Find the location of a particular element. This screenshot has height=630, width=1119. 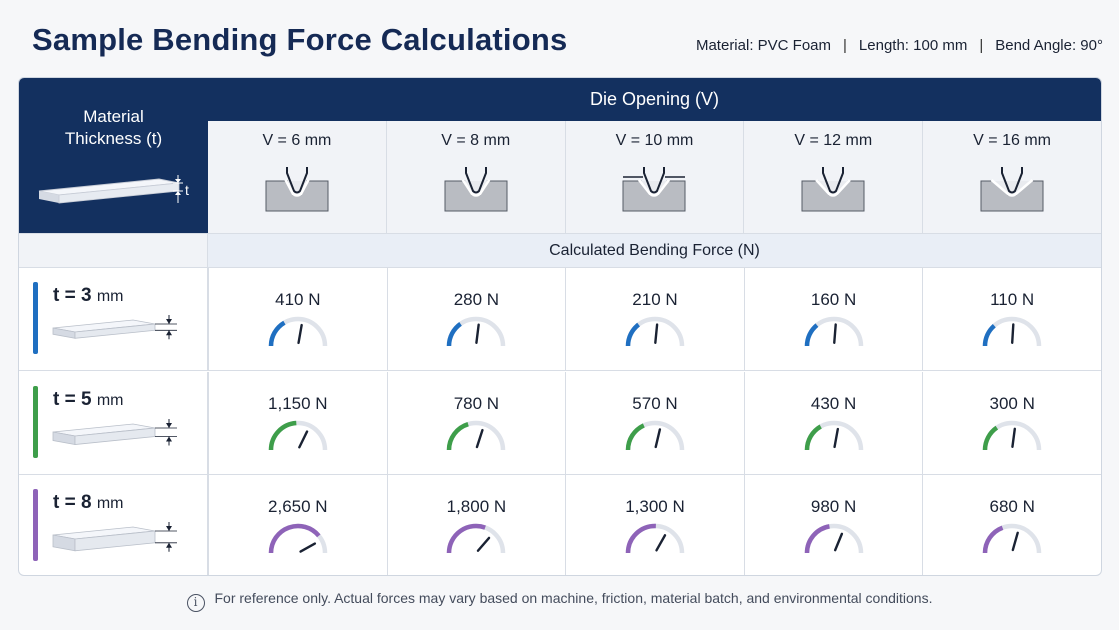

force-value: 2,650 N is located at coordinates (298, 506).